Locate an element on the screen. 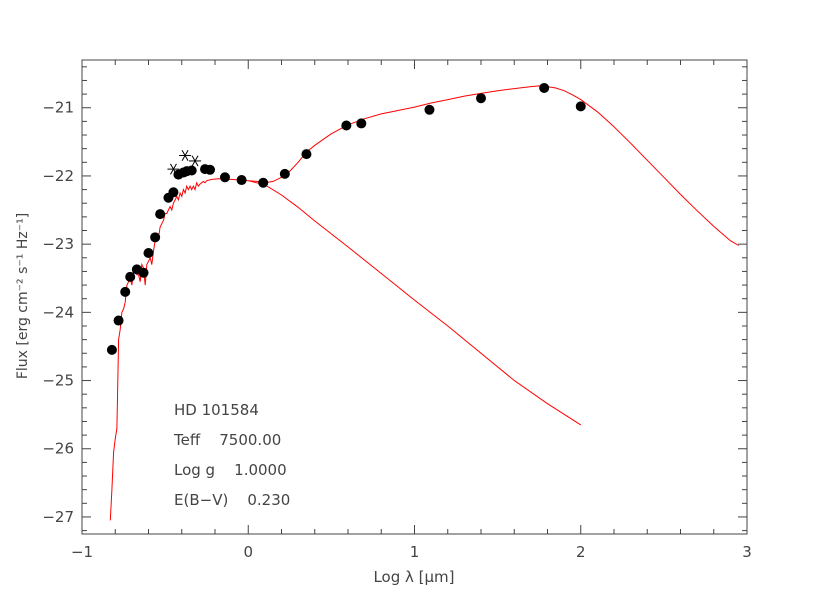 This screenshot has width=830, height=593. y-tick-label: −24 is located at coordinates (58, 312).